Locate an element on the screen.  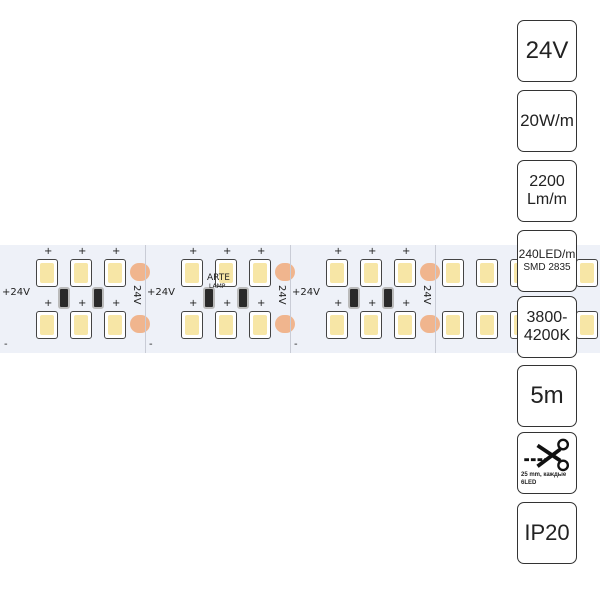
brand-logo: ARTE is located at coordinates (218, 278).